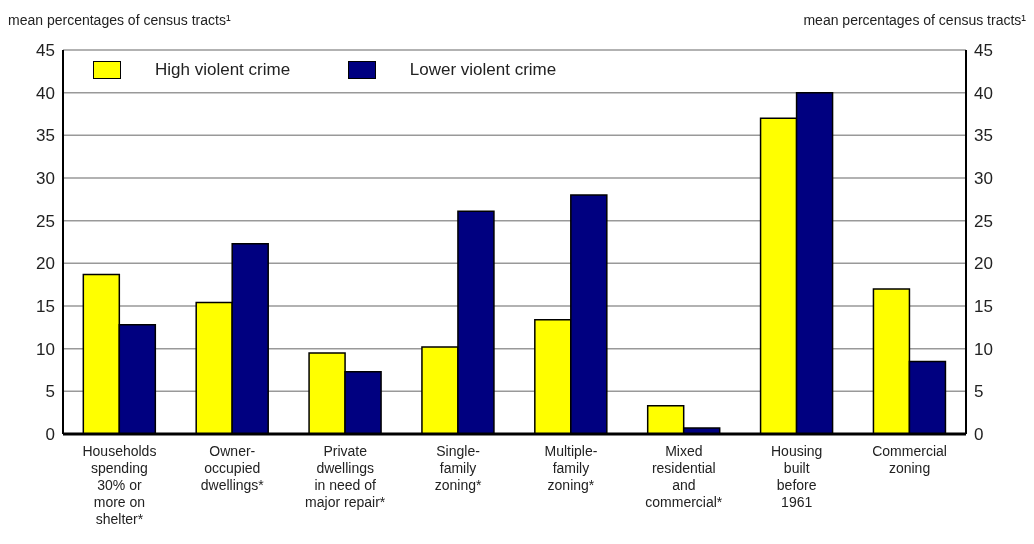 The width and height of the screenshot is (1034, 544). Describe the element at coordinates (983, 179) in the screenshot. I see `y2-tick-label: 30` at that location.